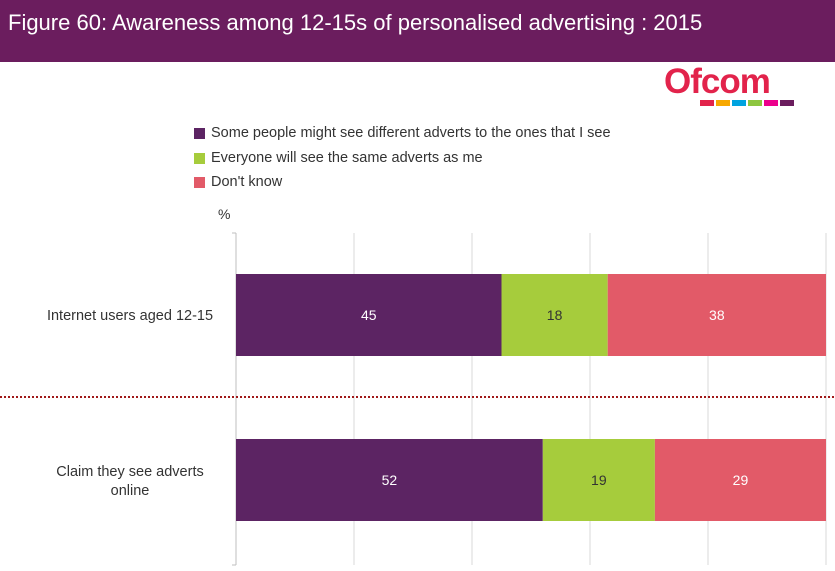  I want to click on legend-item-dont-know: Don't know, so click(238, 182).